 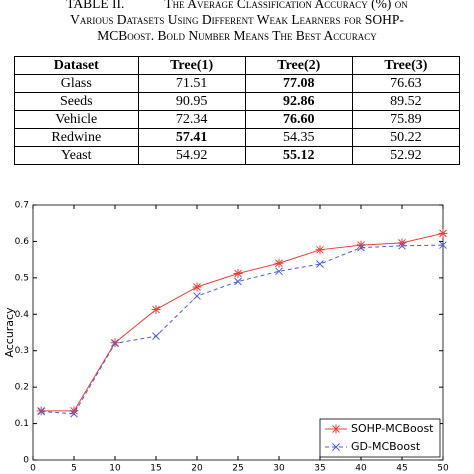 I want to click on table-cell: 89.52, so click(x=406, y=101).